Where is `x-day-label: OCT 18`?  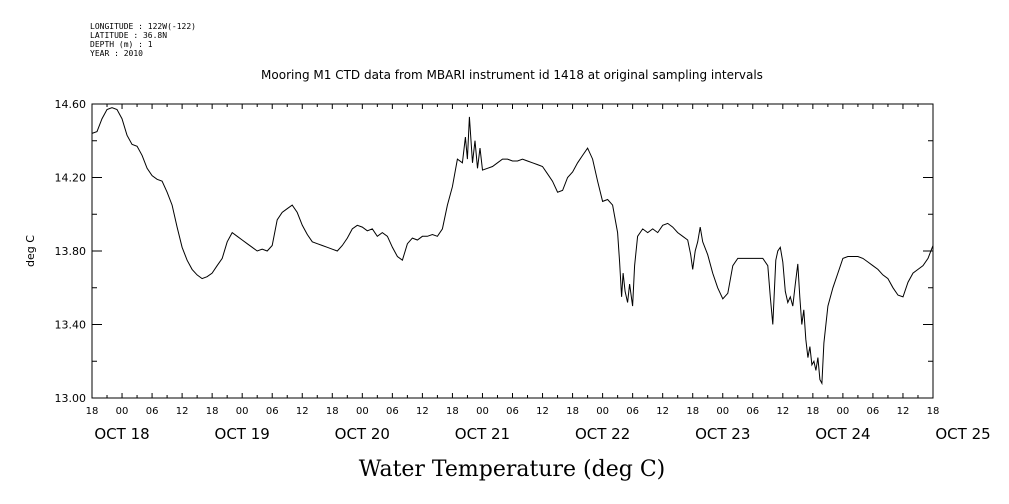
x-day-label: OCT 18 is located at coordinates (121, 434).